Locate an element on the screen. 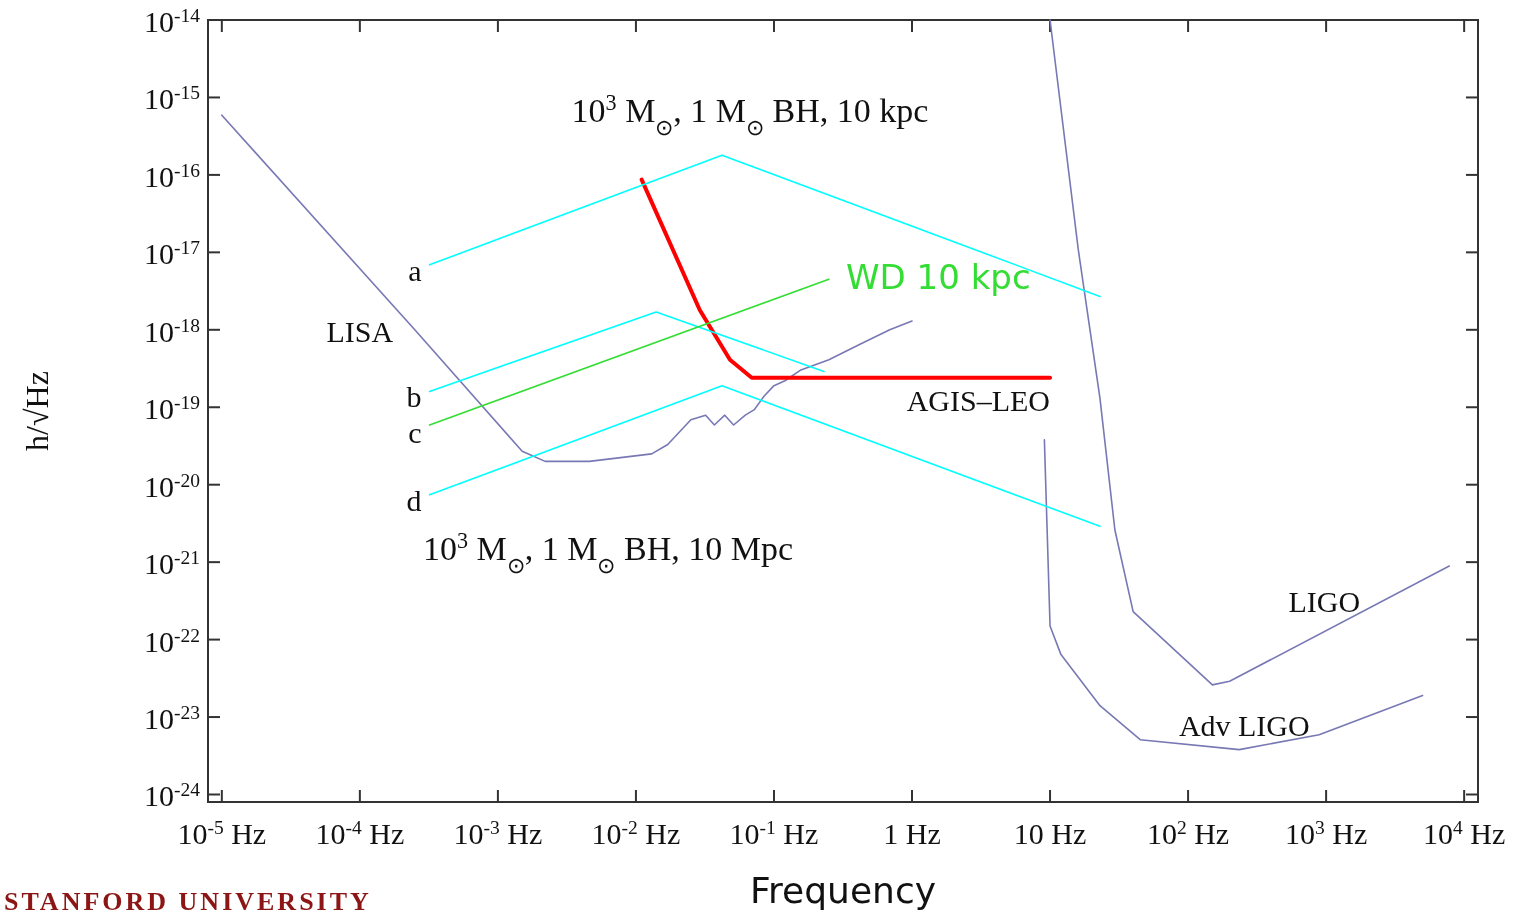 The width and height of the screenshot is (1522, 916). y-tick-label: 10$^{-20}$ is located at coordinates (172, 486).